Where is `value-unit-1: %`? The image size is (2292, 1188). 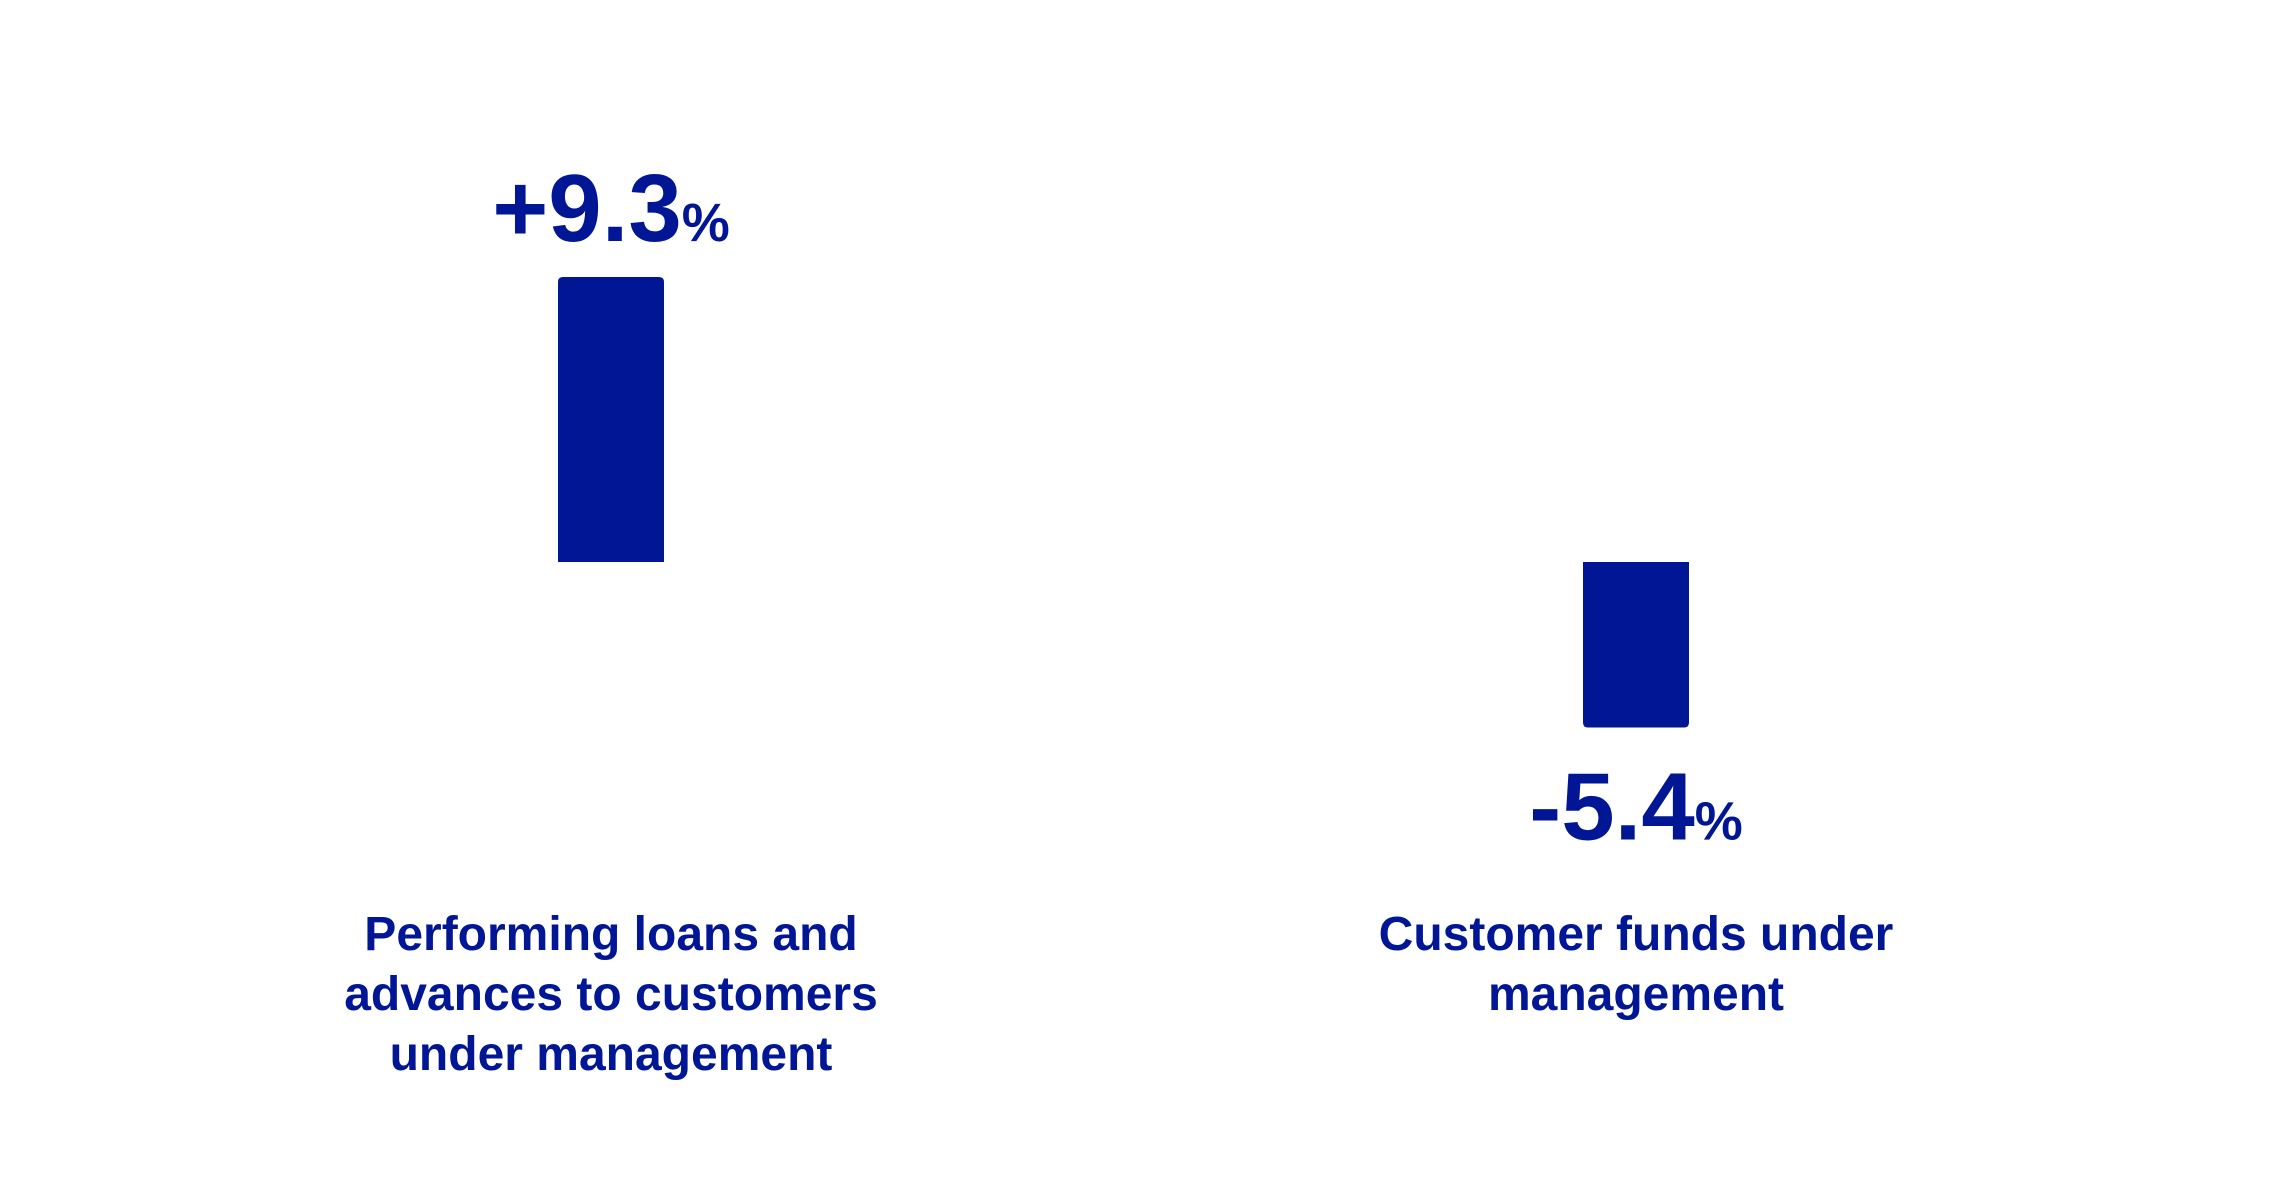 value-unit-1: % is located at coordinates (1719, 822).